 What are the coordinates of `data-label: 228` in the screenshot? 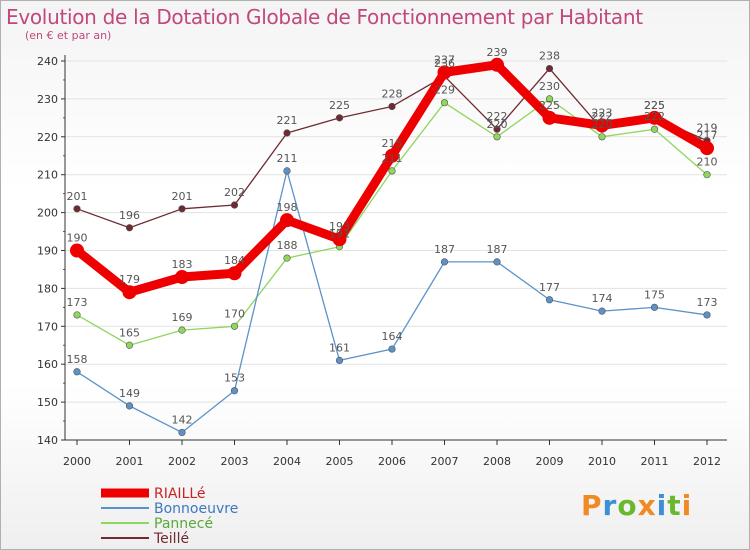 It's located at (392, 93).